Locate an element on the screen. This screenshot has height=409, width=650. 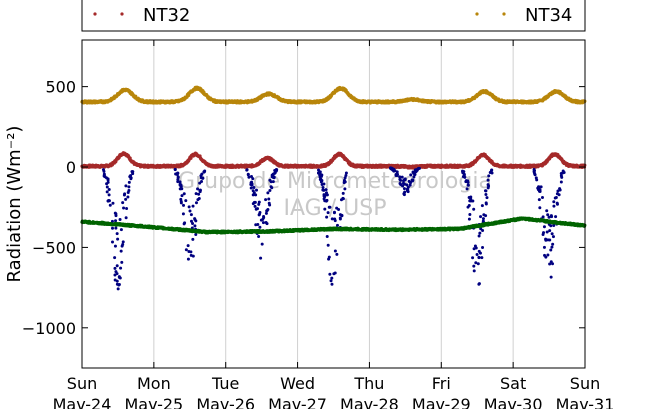
series-nt32 is located at coordinates (333, 160).